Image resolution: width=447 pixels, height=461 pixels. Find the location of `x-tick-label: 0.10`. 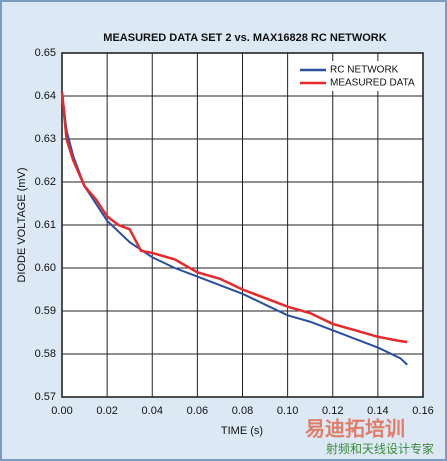

x-tick-label: 0.10 is located at coordinates (287, 411).